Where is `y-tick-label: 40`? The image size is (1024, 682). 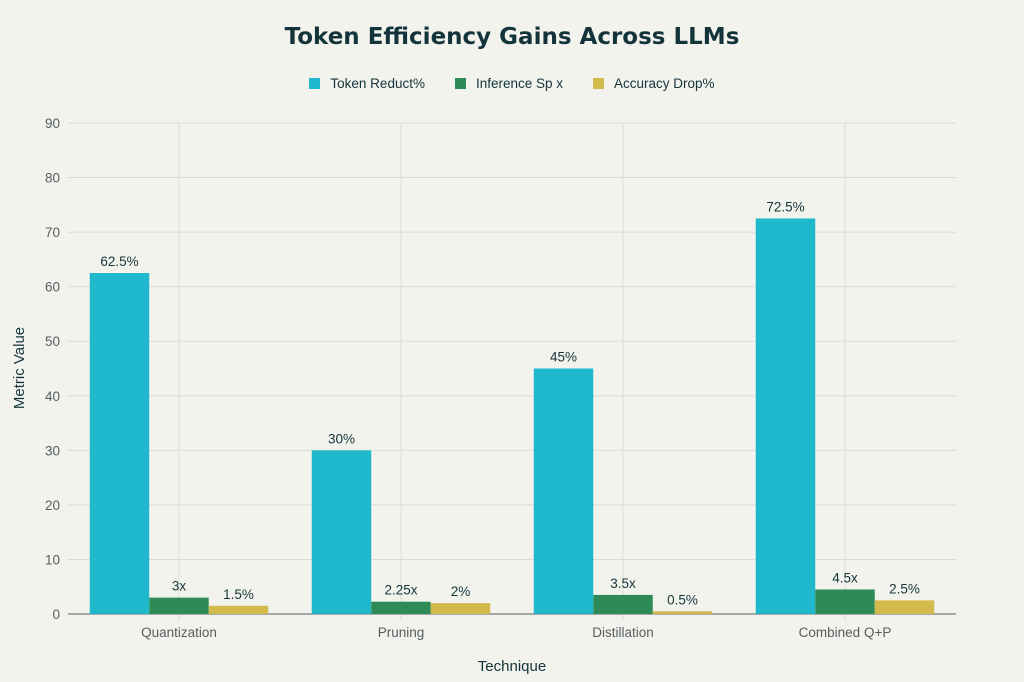 y-tick-label: 40 is located at coordinates (52, 396).